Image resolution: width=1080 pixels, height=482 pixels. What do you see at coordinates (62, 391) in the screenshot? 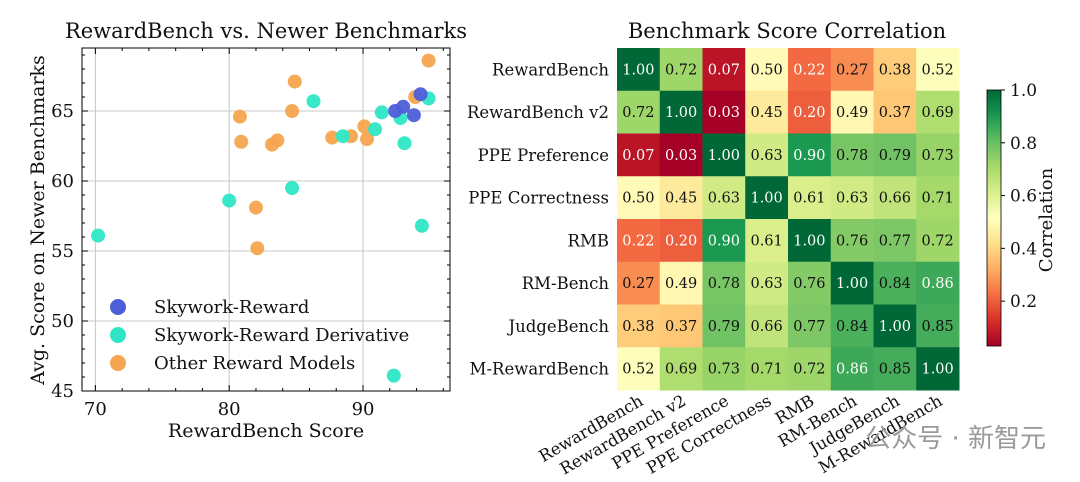
I see `y-tick-label: 45` at bounding box center [62, 391].